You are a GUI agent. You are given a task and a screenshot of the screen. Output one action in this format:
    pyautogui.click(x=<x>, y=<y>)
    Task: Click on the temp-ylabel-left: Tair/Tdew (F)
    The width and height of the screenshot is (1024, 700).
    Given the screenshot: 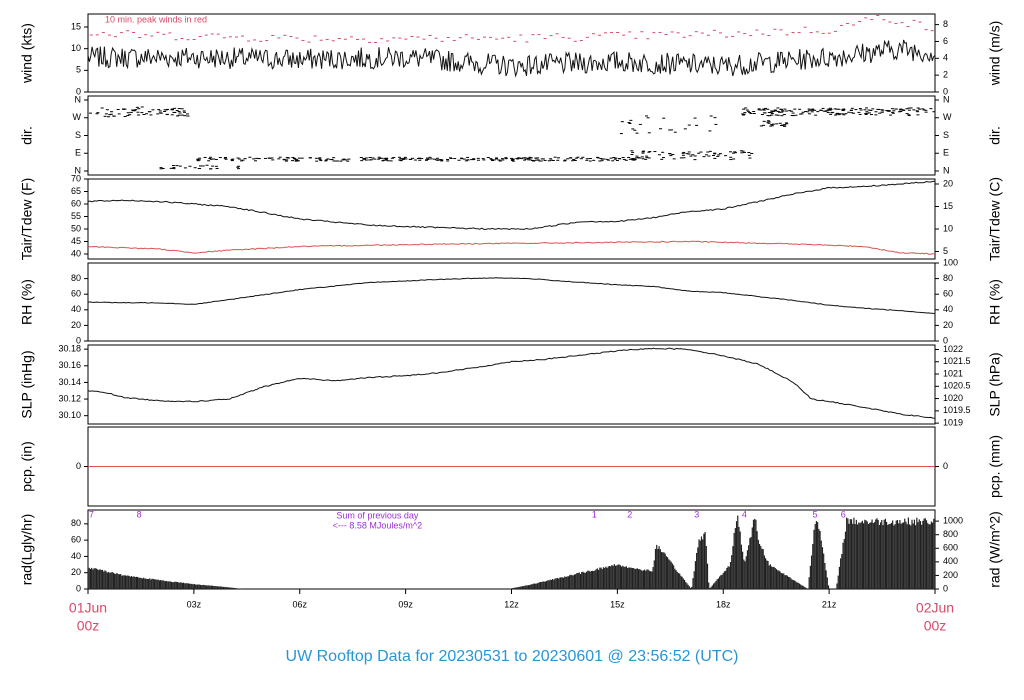 What is the action you would take?
    pyautogui.click(x=27, y=219)
    